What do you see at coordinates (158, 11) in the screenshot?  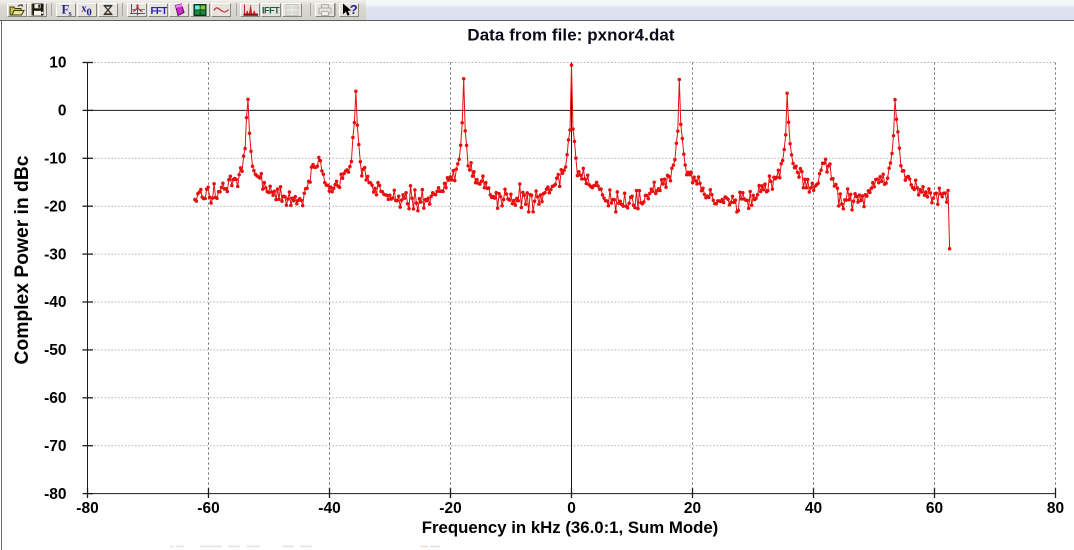 I see `svg-text: FFT` at bounding box center [158, 11].